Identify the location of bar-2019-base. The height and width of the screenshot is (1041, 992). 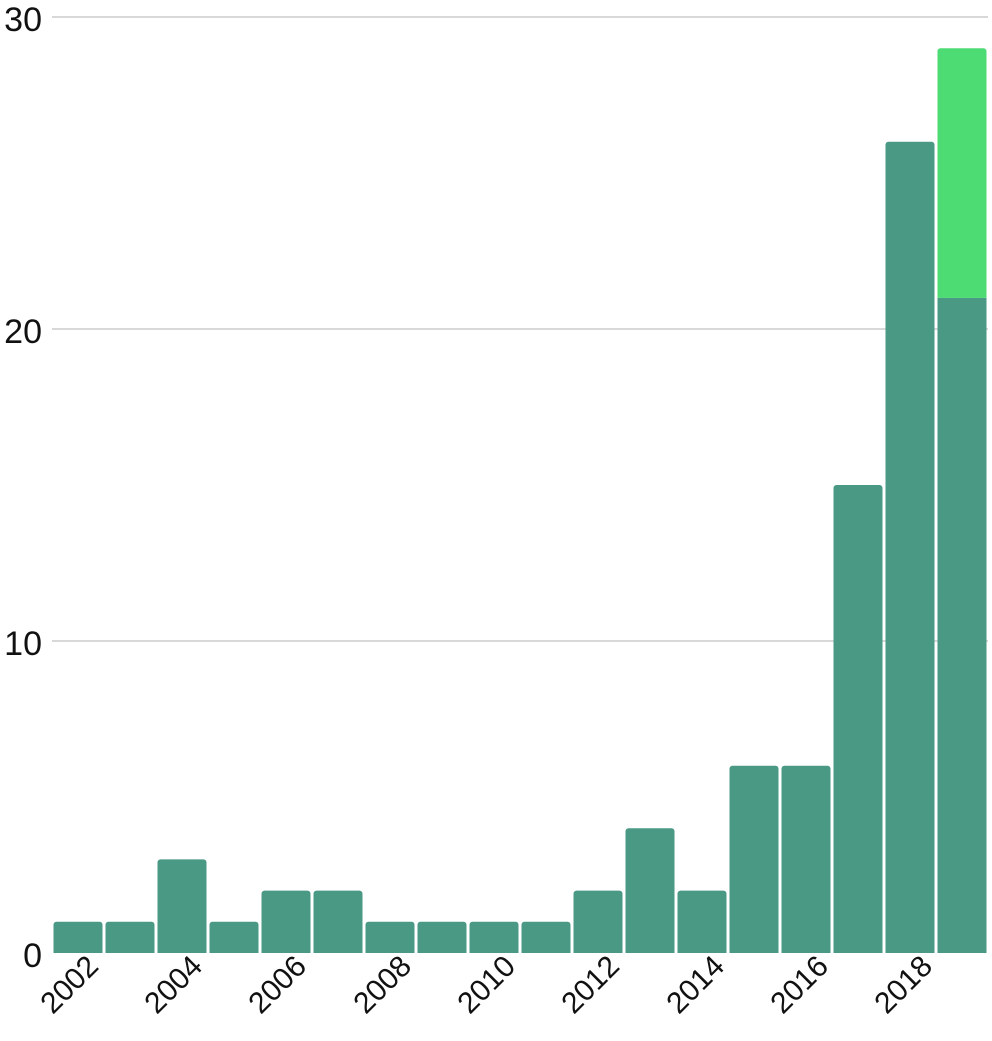
(962, 625).